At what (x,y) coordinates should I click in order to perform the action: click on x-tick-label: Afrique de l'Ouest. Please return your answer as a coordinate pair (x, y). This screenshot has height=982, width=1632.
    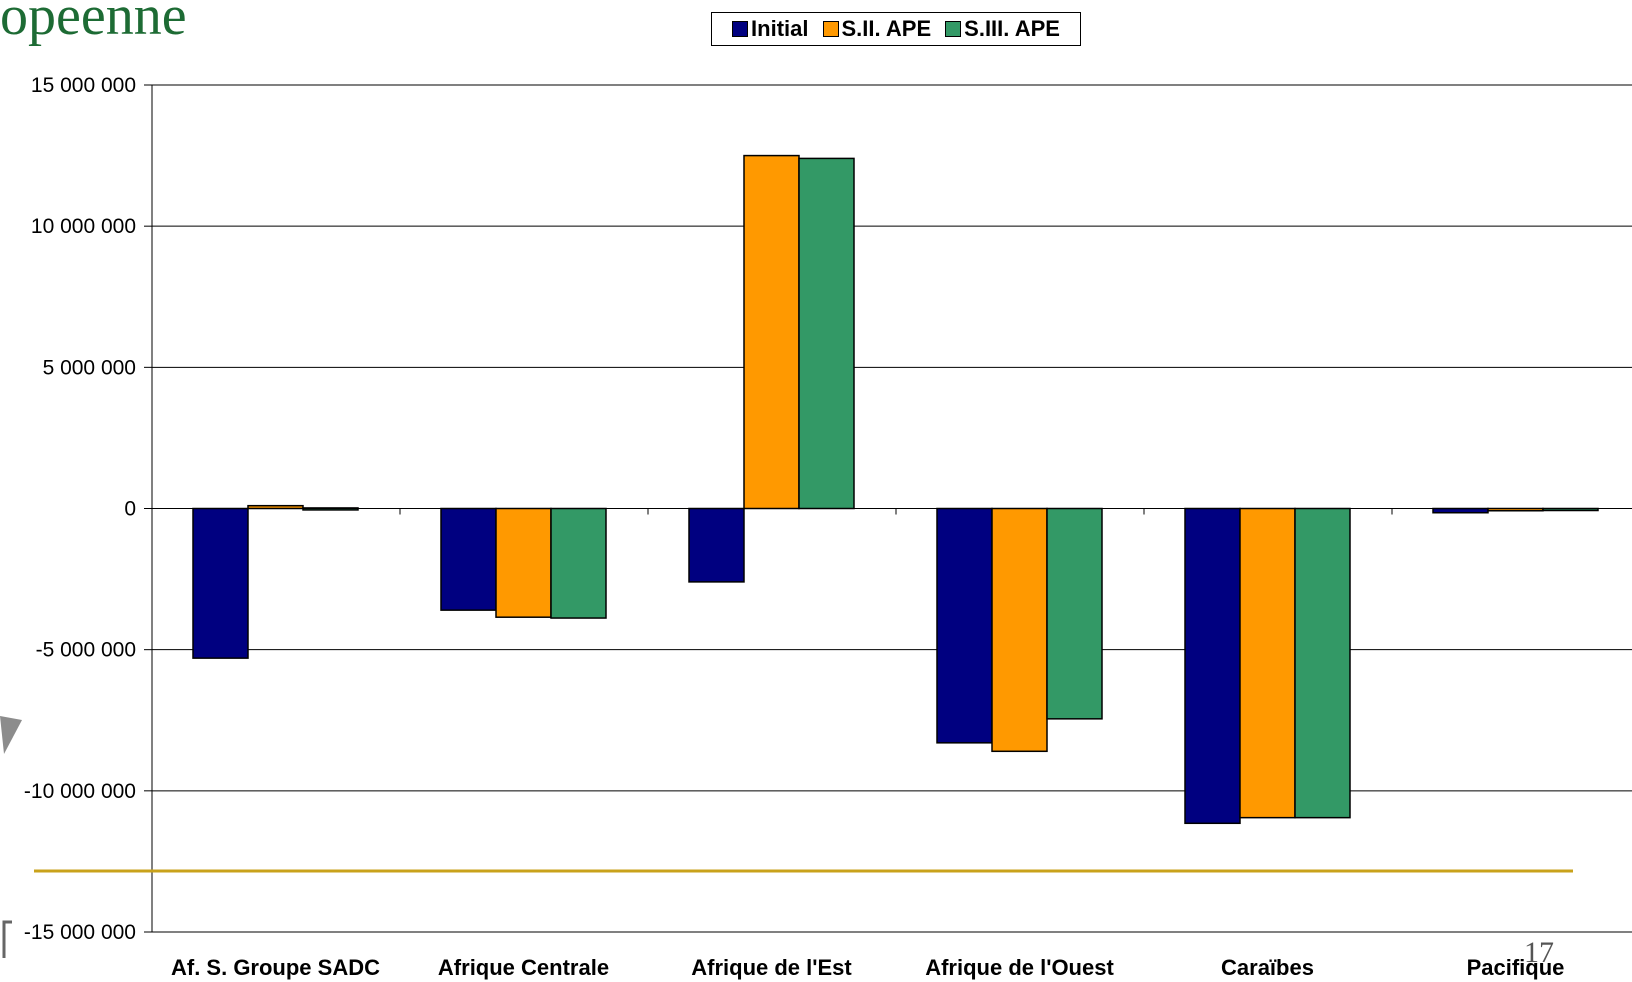
    Looking at the image, I should click on (1019, 967).